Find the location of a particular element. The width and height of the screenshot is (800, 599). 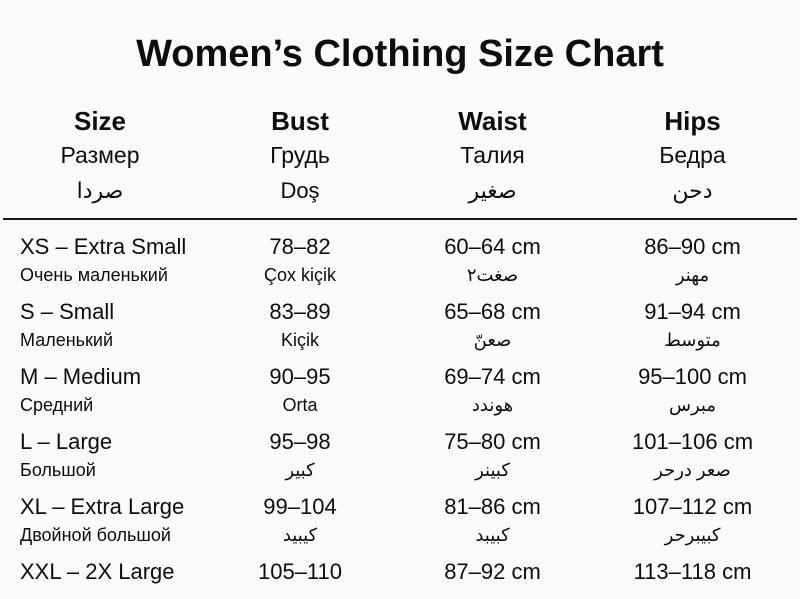

column-header-hips: Hips Бедра دحن is located at coordinates (692, 157).